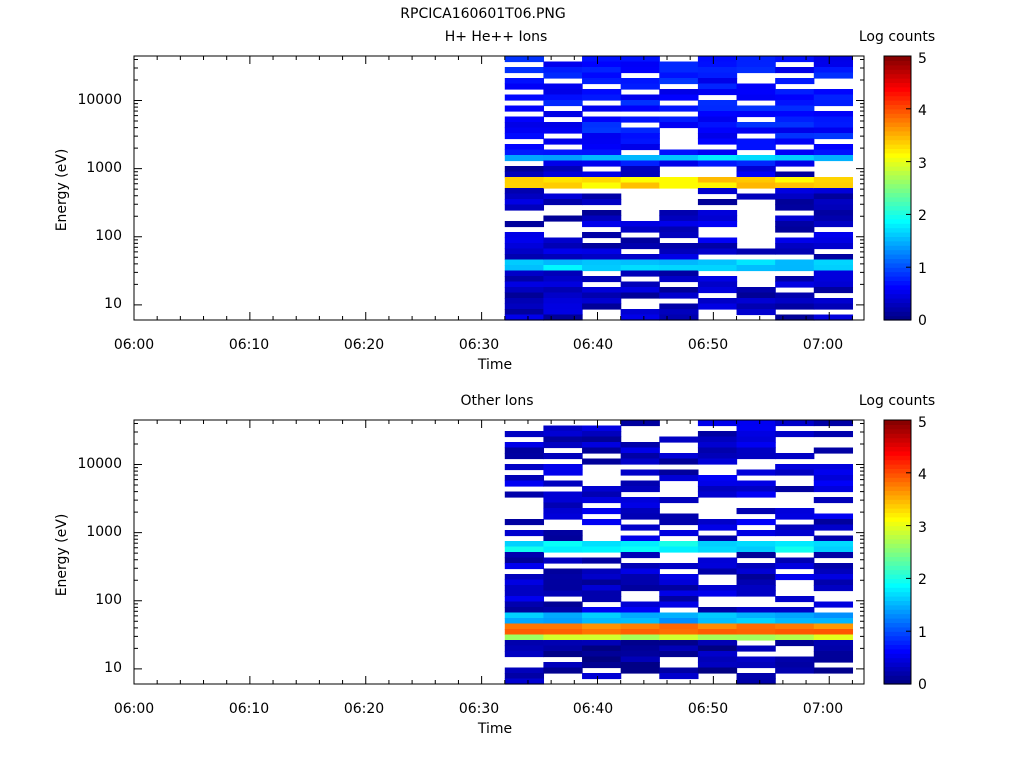 Image resolution: width=1024 pixels, height=768 pixels. What do you see at coordinates (108, 600) in the screenshot?
I see `panel2-y-tick-label: 100` at bounding box center [108, 600].